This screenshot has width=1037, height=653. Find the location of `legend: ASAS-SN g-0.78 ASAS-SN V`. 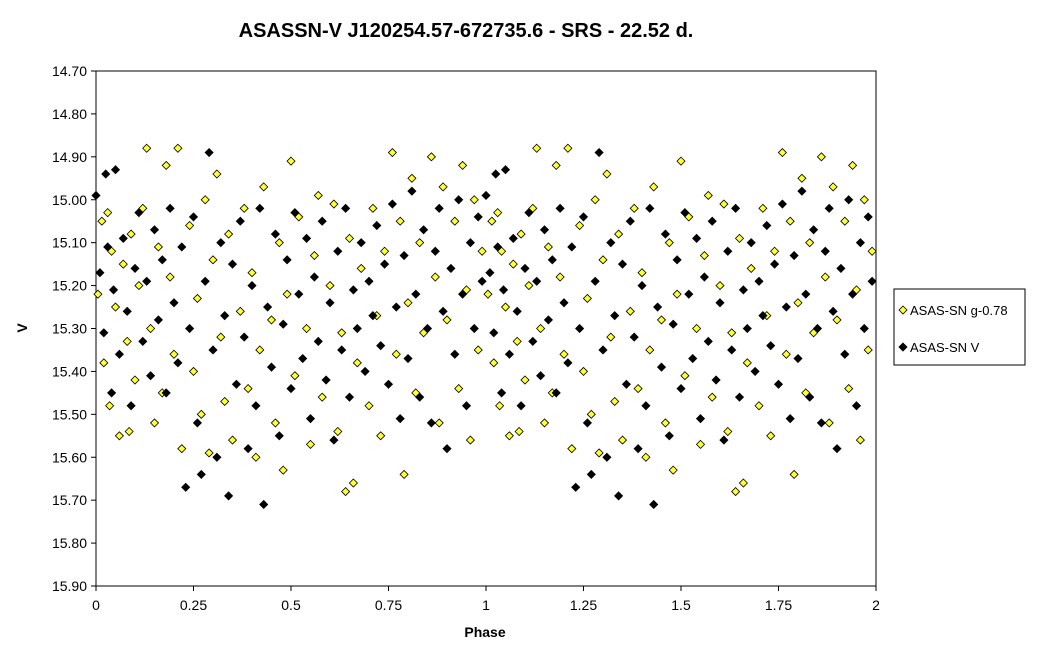

legend: ASAS-SN g-0.78 ASAS-SN V is located at coordinates (959, 327).